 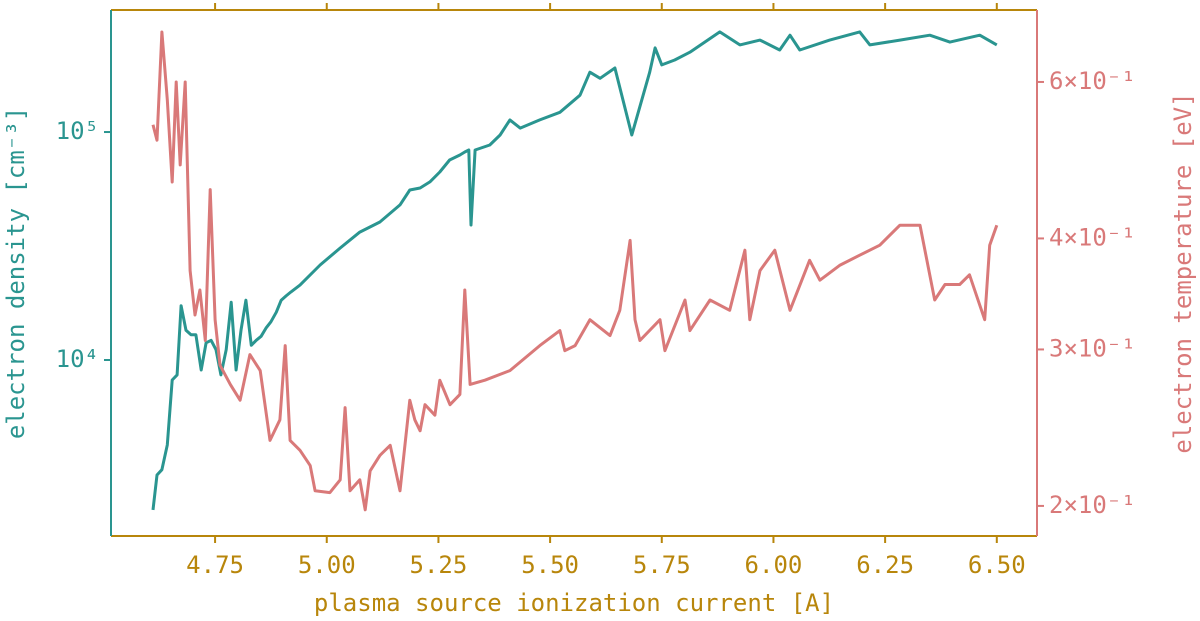 I want to click on y2-axis-label: electron temperature [eV], so click(x=1183, y=272).